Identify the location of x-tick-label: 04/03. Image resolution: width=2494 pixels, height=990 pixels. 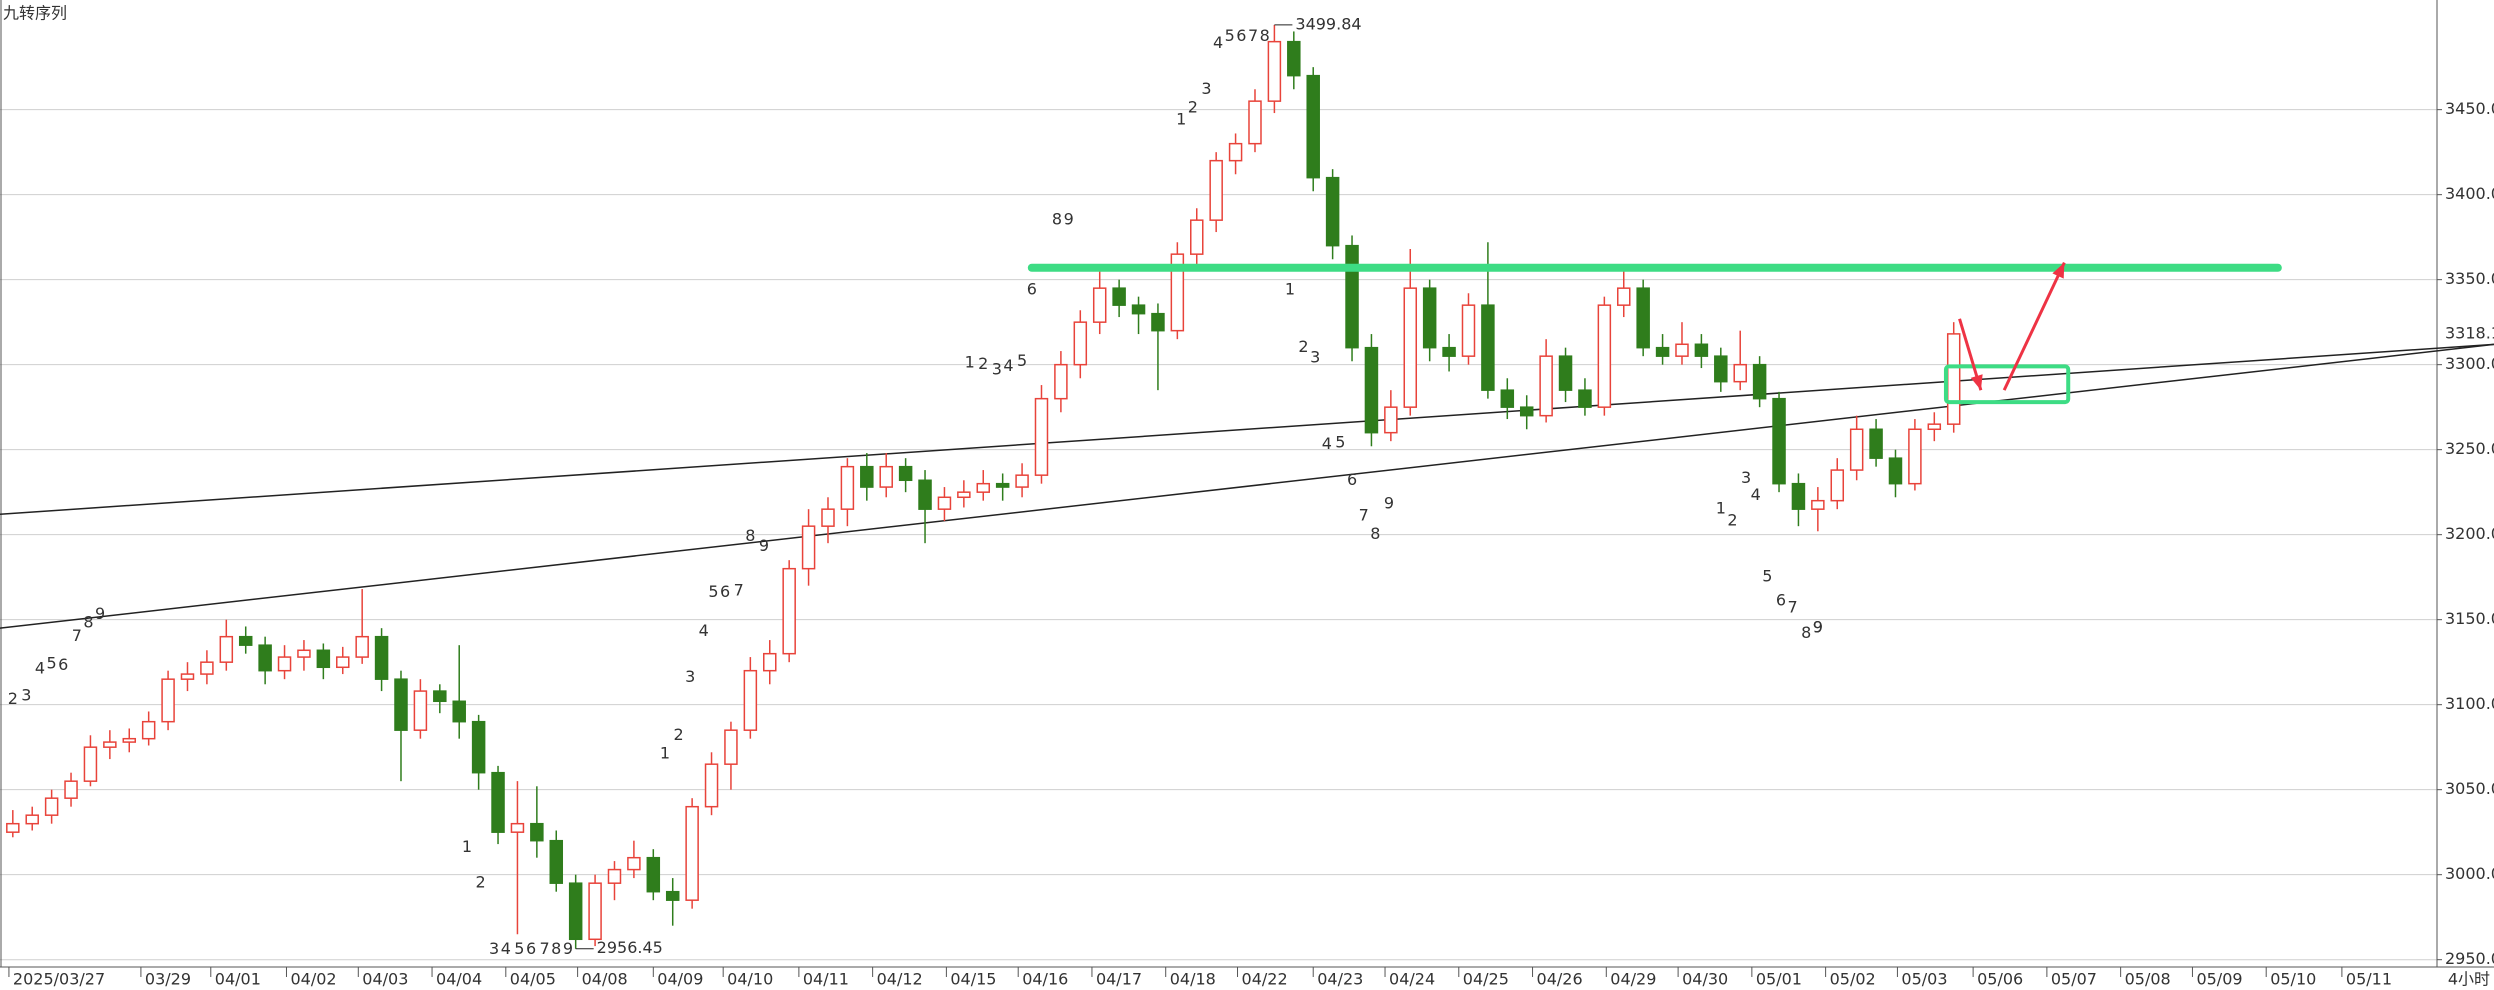
(385, 979).